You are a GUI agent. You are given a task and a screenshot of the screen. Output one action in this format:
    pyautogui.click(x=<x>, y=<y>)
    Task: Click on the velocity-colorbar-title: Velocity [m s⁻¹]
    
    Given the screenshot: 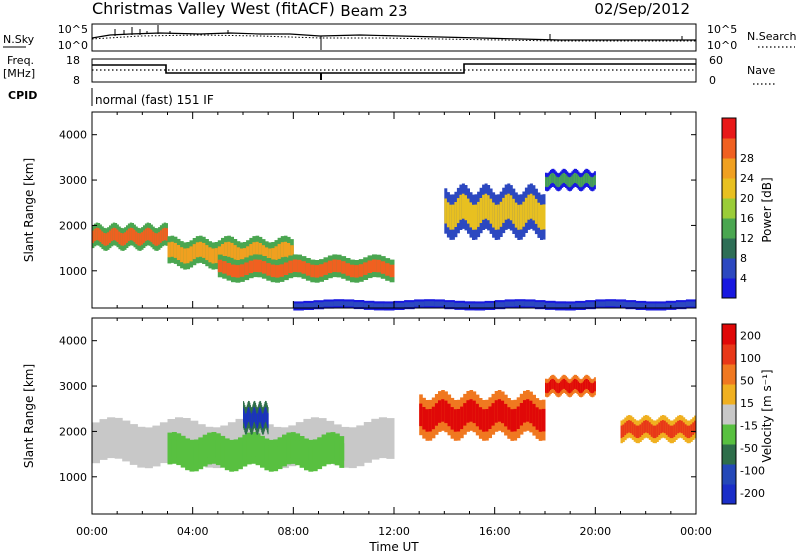 What is the action you would take?
    pyautogui.click(x=767, y=415)
    